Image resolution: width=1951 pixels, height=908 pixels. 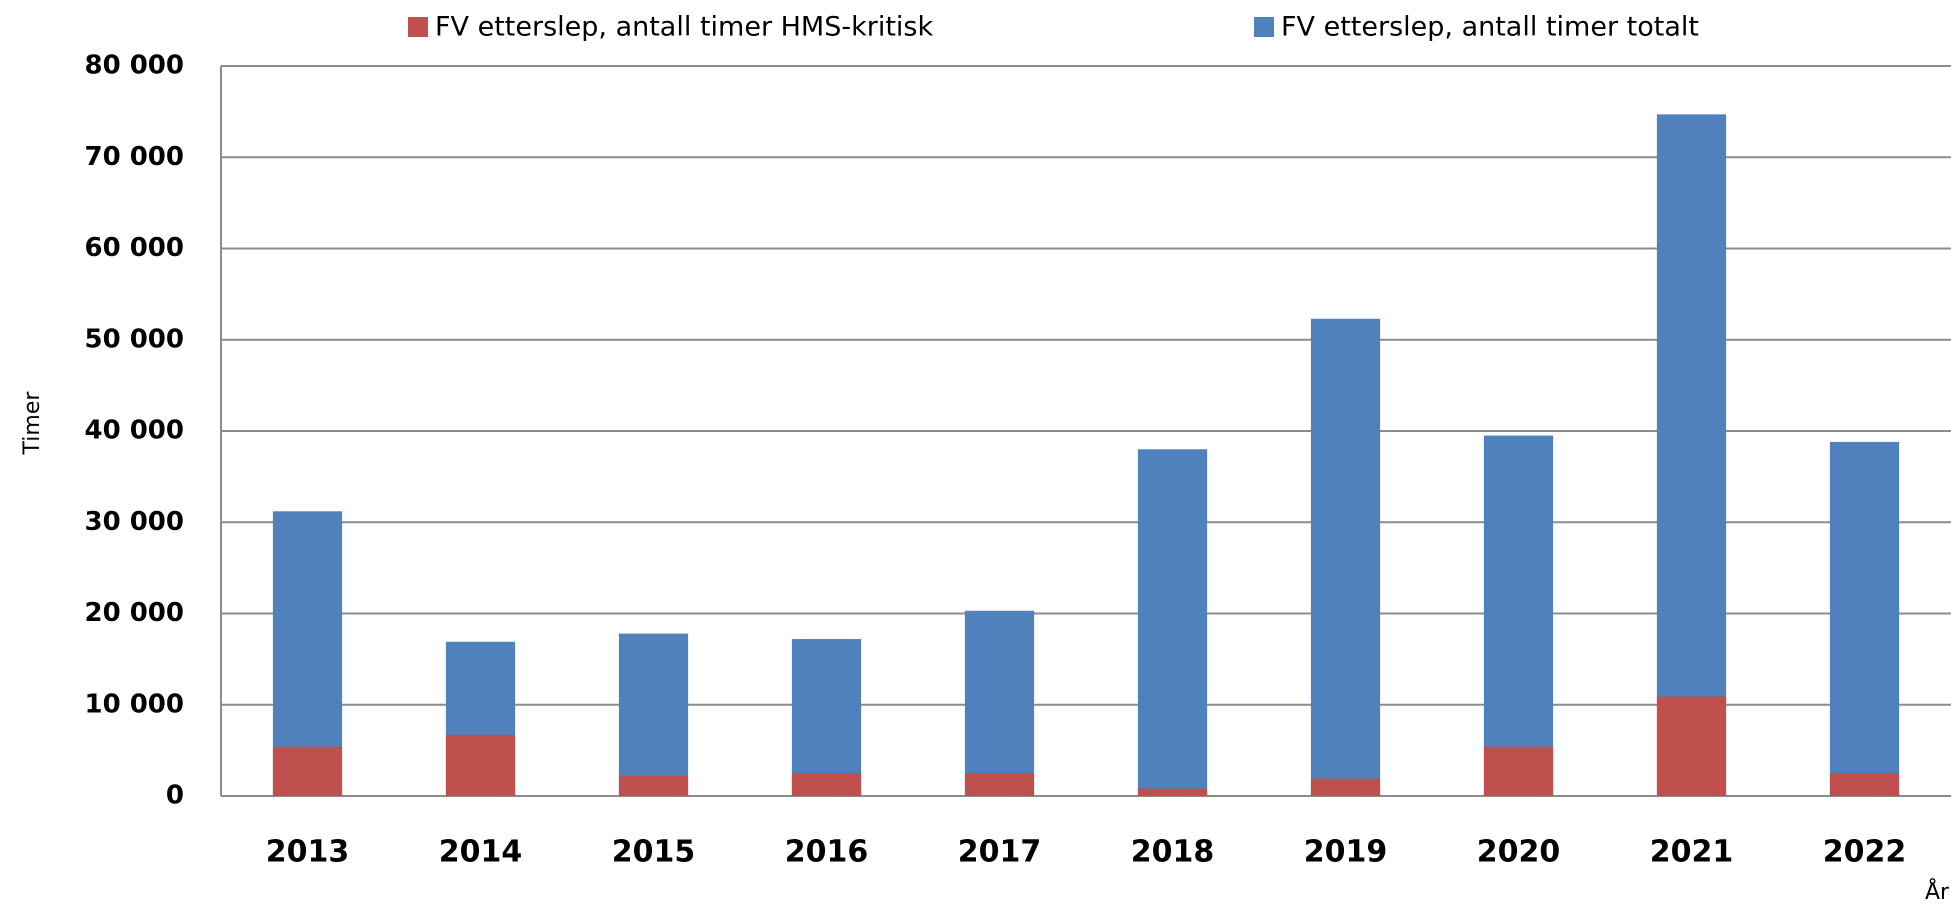 I want to click on x-axis-label: År, so click(x=1937, y=891).